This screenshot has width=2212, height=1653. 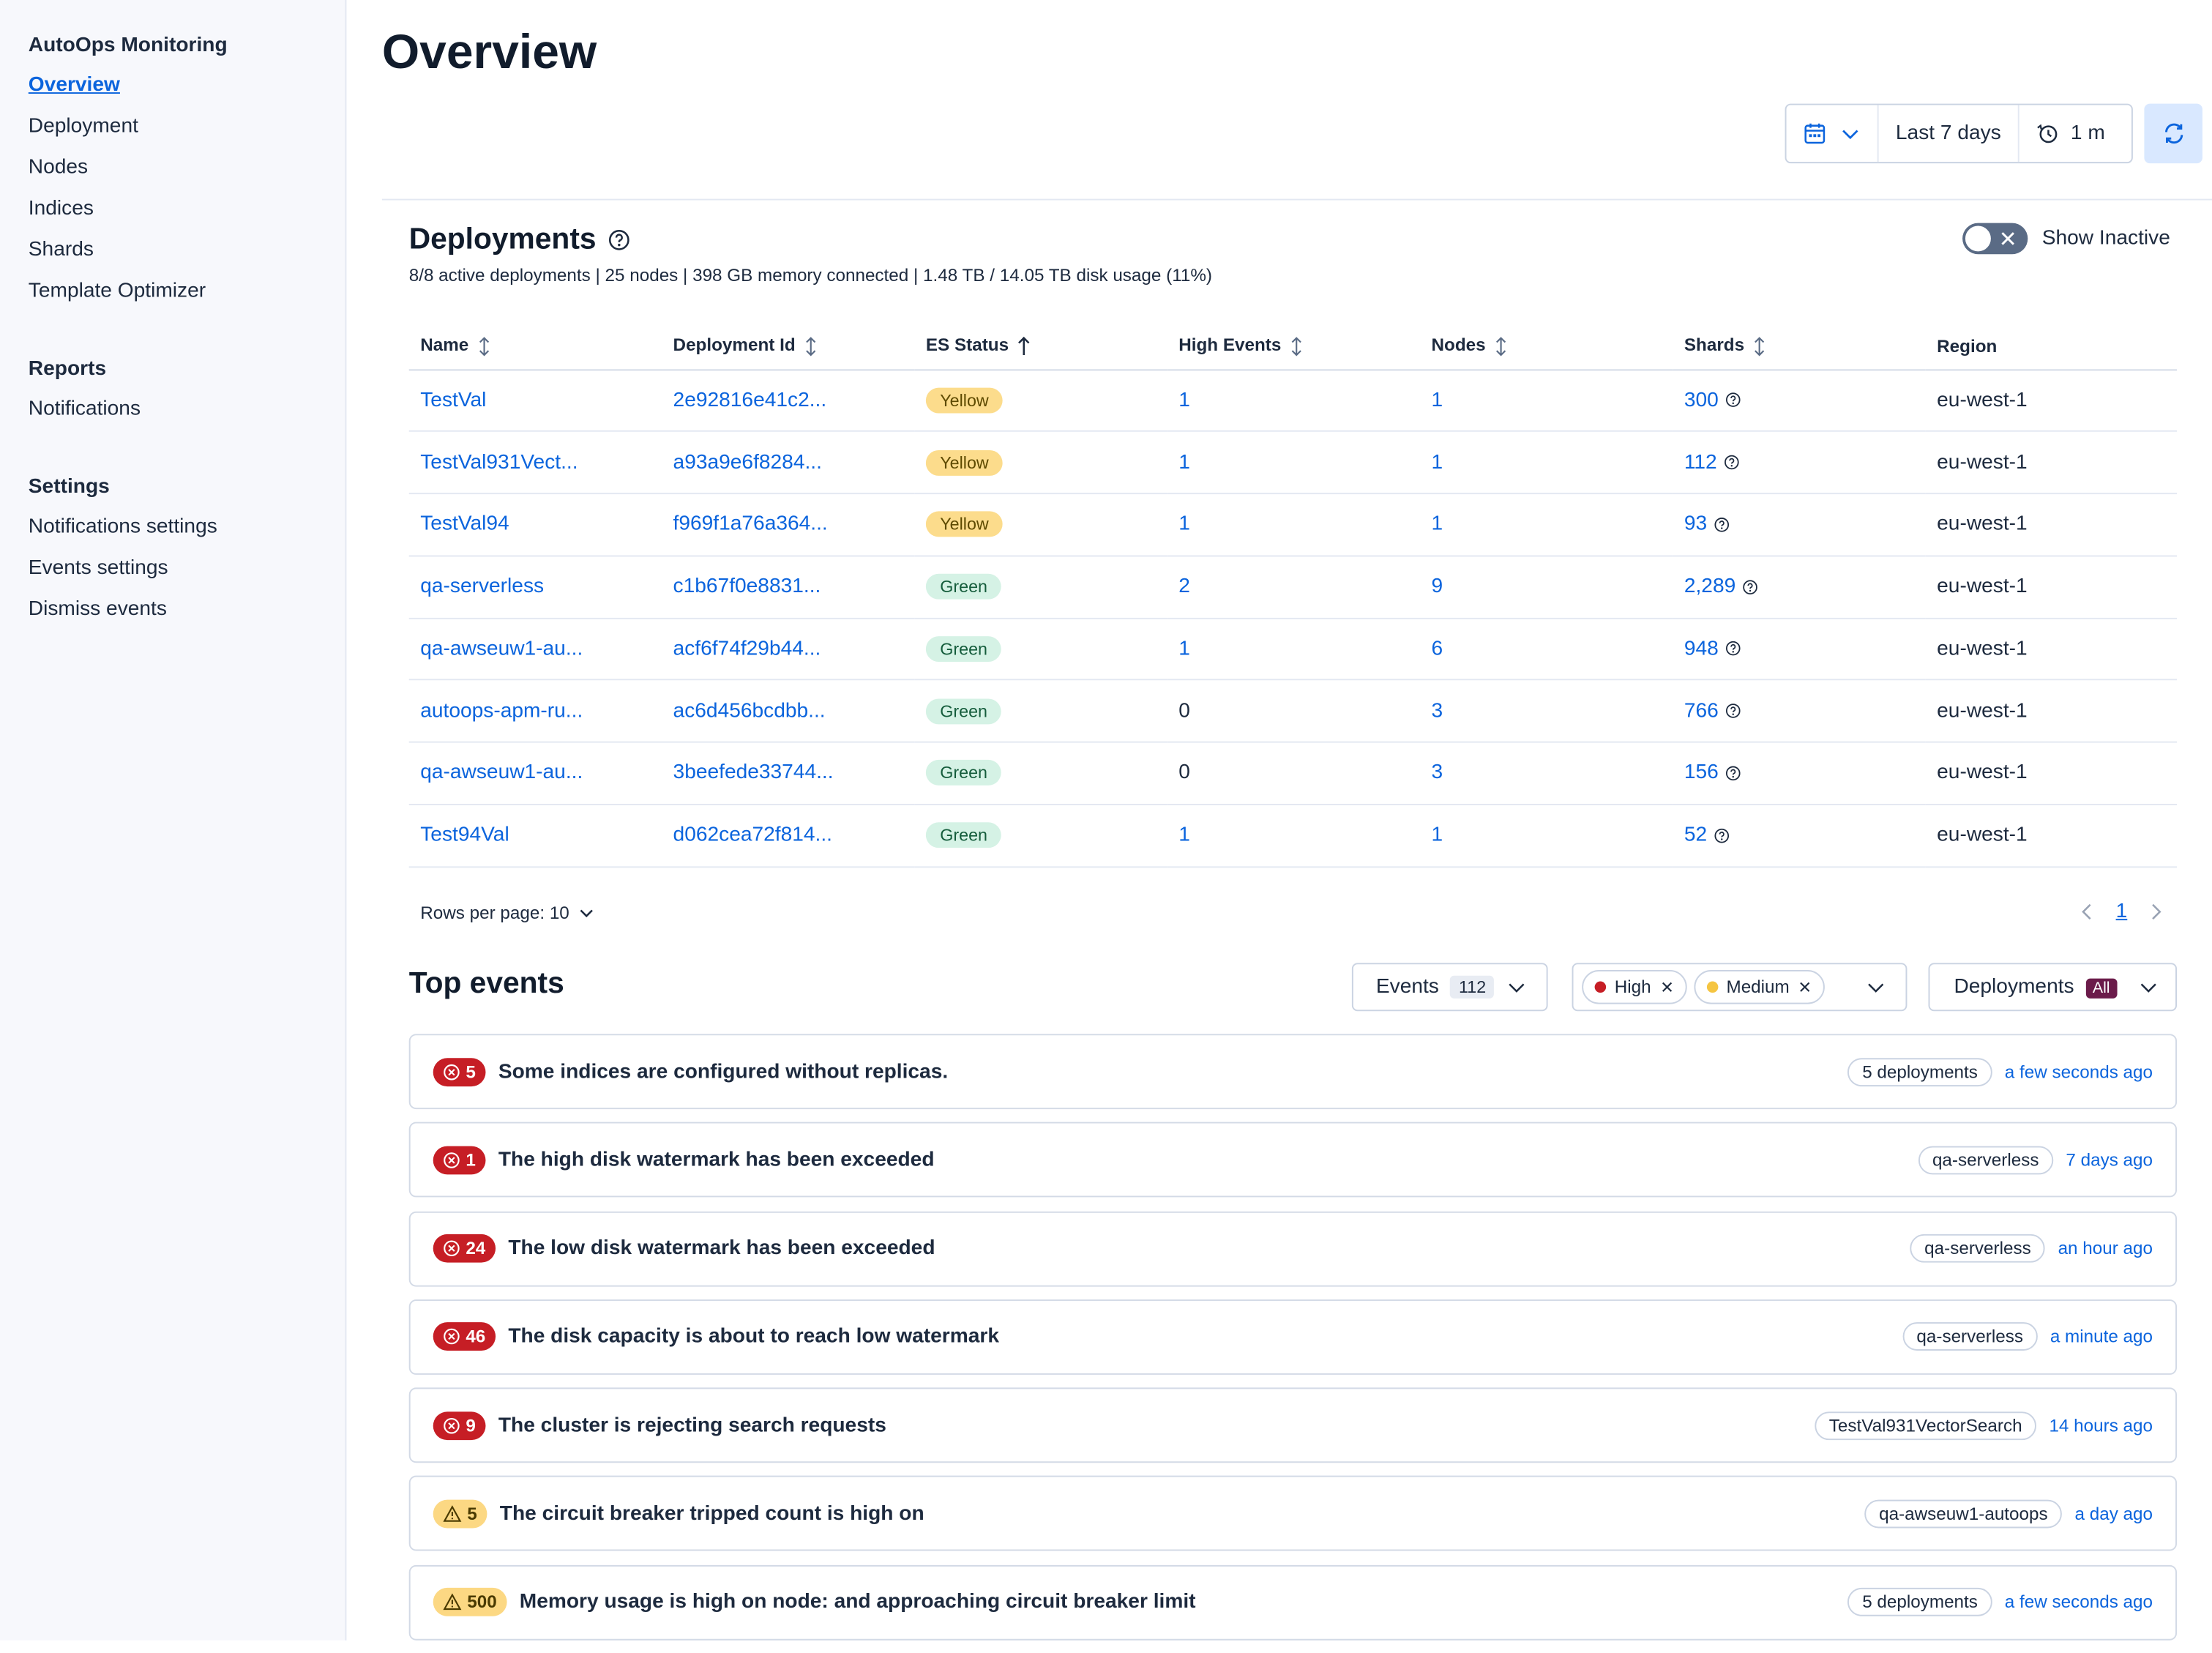 I want to click on chevron-down-icon, so click(x=1876, y=987).